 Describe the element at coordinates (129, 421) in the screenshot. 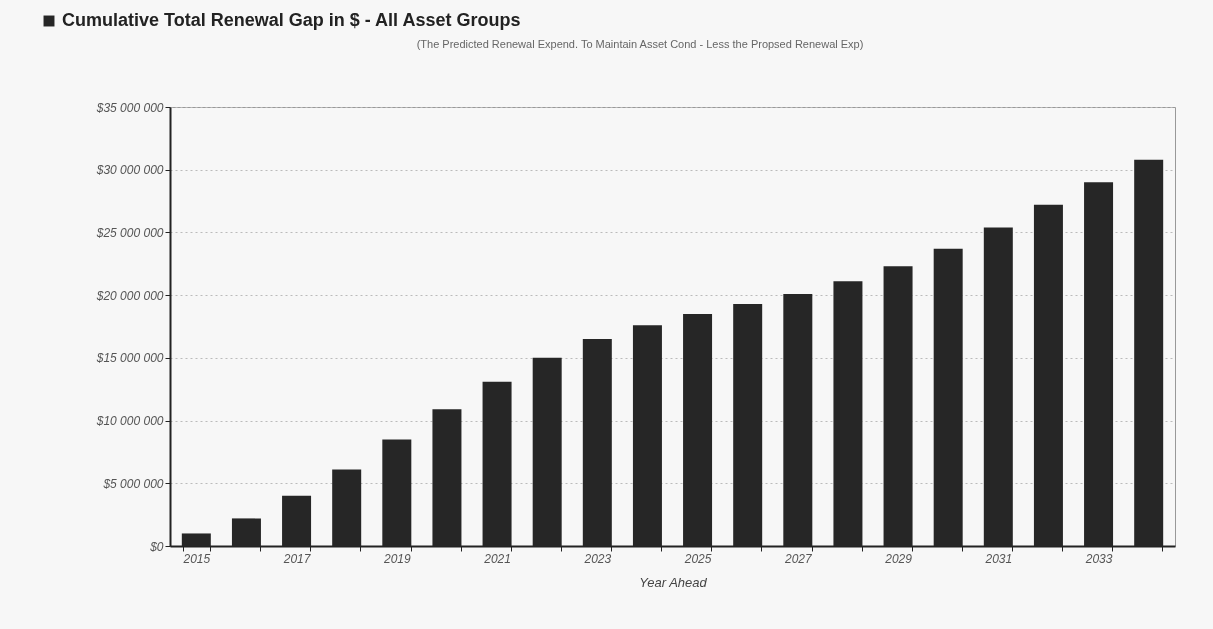

I see `y-tick-label: $10 000 000` at that location.